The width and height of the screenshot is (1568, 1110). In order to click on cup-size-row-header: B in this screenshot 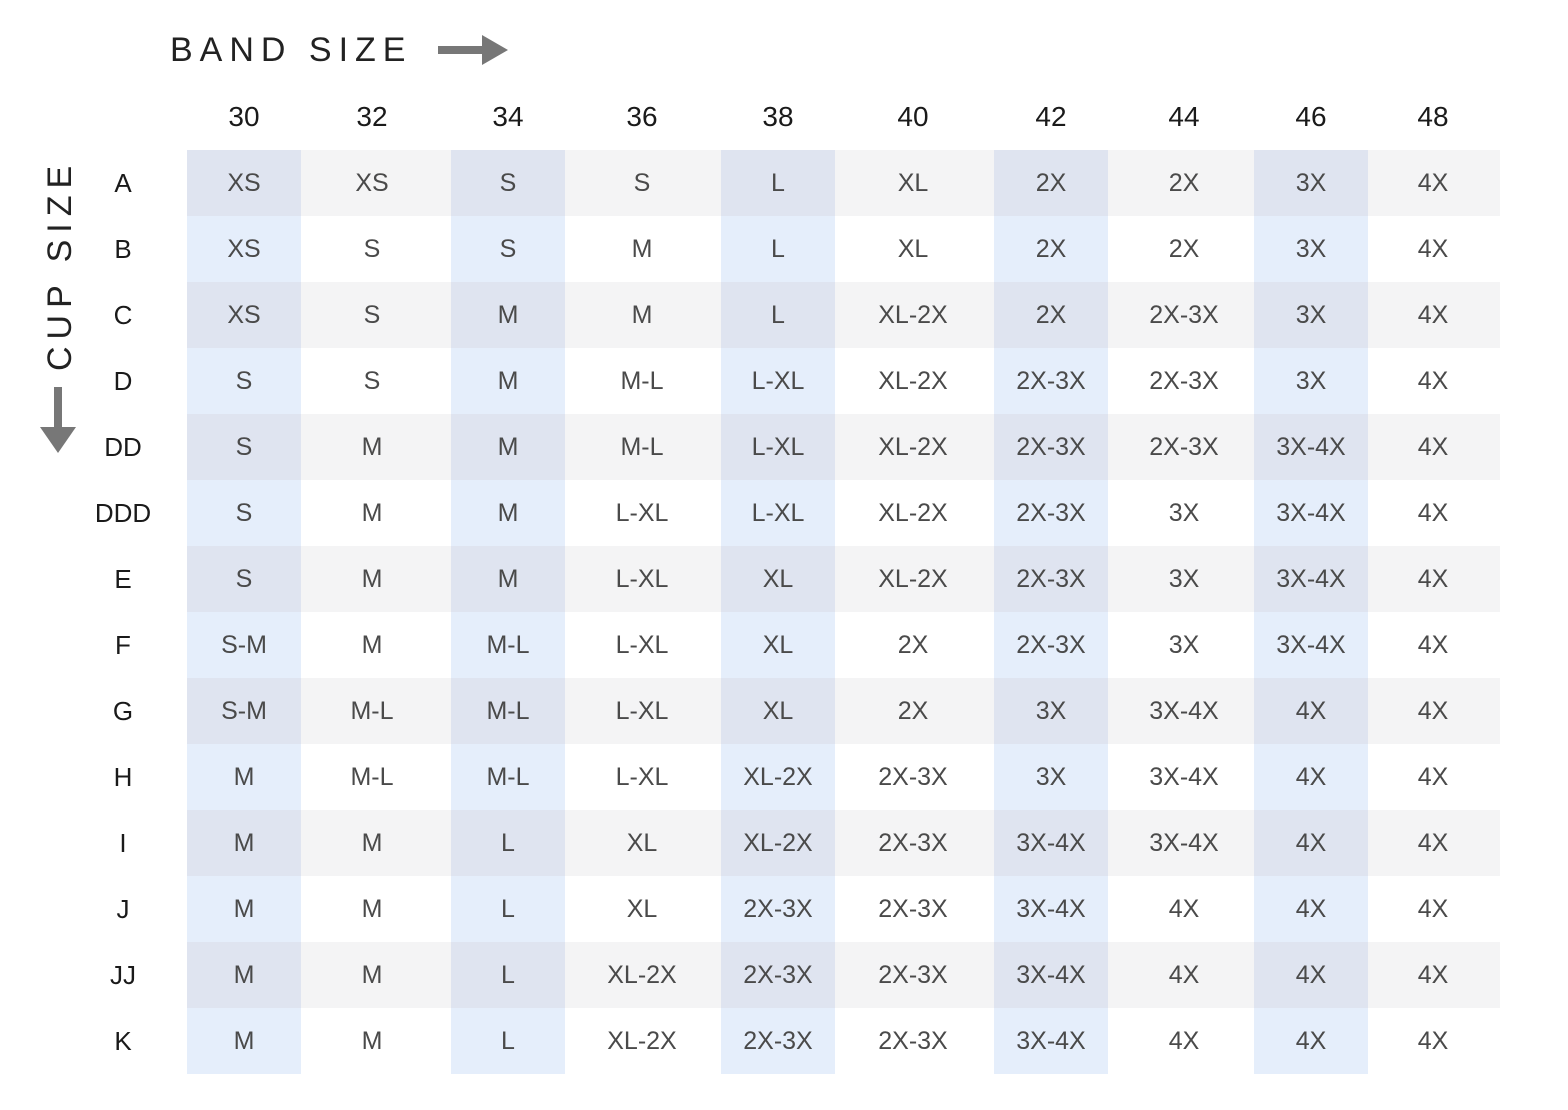, I will do `click(123, 249)`.